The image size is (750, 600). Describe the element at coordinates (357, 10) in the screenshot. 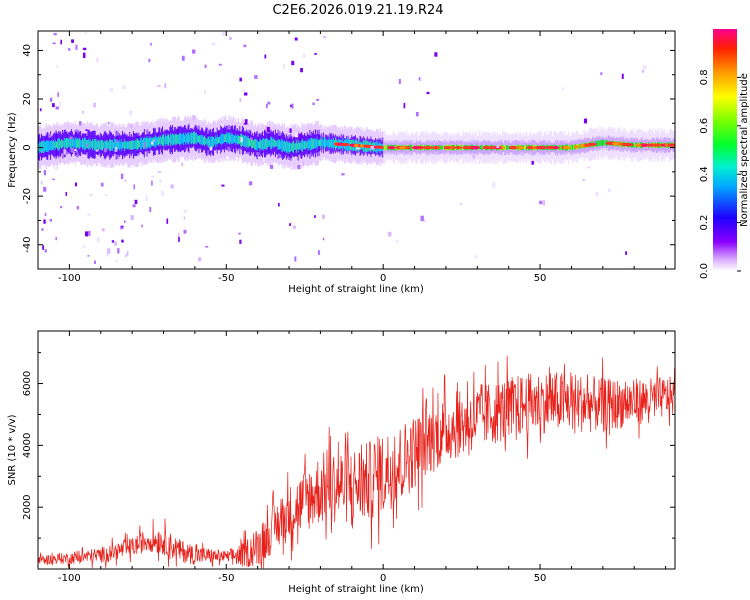

I see `figure-title: C2E6.2026.019.21.19.R24` at that location.